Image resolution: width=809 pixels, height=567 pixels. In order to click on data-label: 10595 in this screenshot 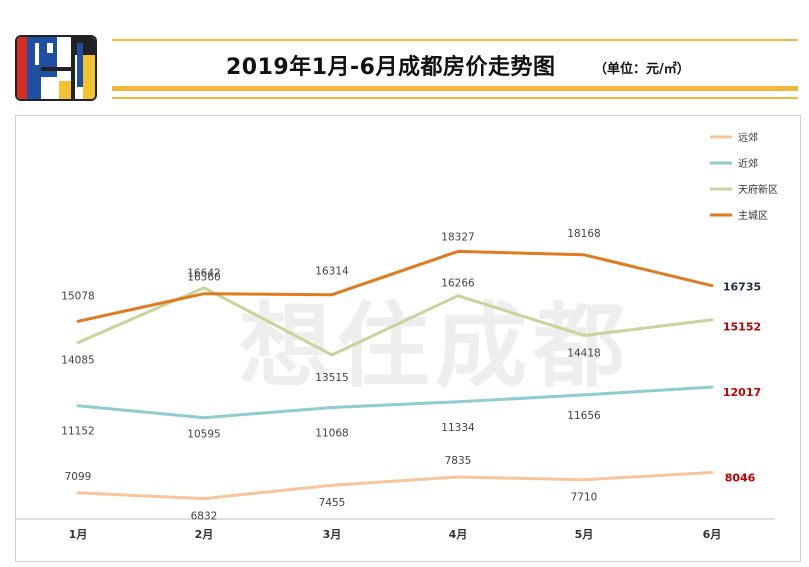, I will do `click(203, 435)`.